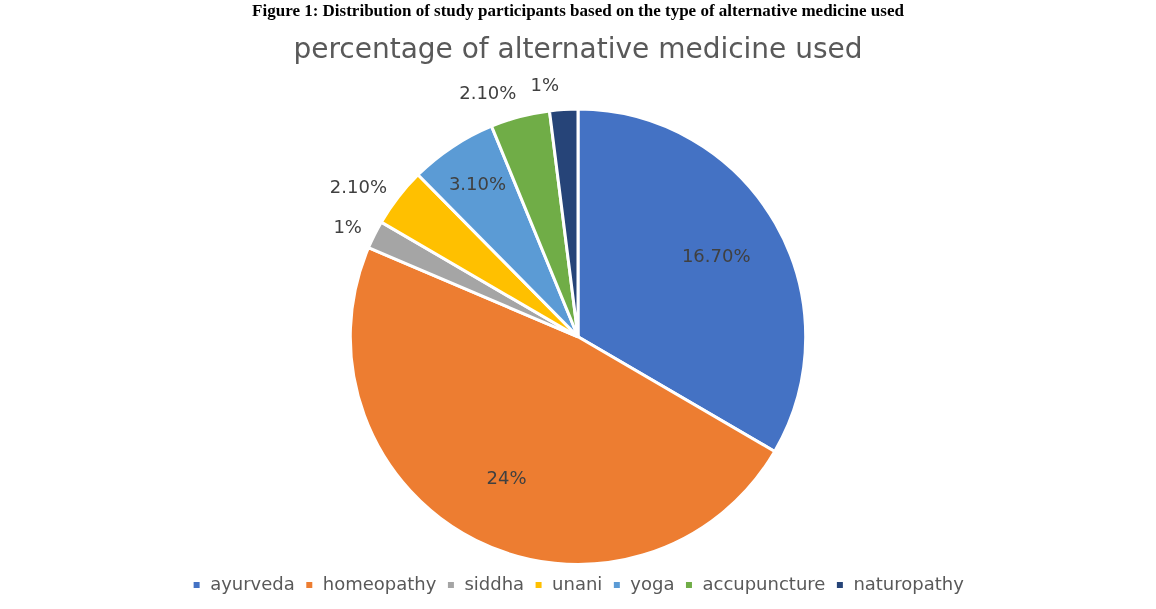  What do you see at coordinates (652, 583) in the screenshot?
I see `legend-label: yoga` at bounding box center [652, 583].